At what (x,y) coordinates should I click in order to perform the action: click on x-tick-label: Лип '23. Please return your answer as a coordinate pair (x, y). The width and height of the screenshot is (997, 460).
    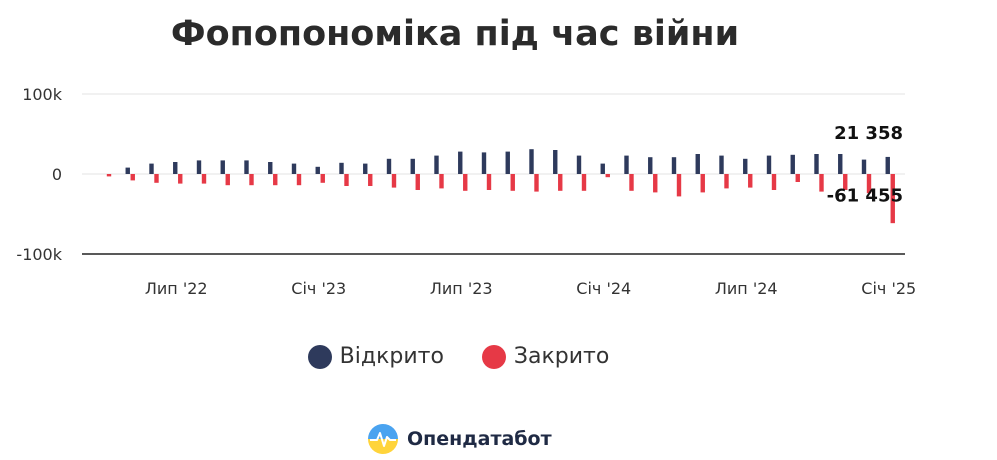
    Looking at the image, I should click on (461, 288).